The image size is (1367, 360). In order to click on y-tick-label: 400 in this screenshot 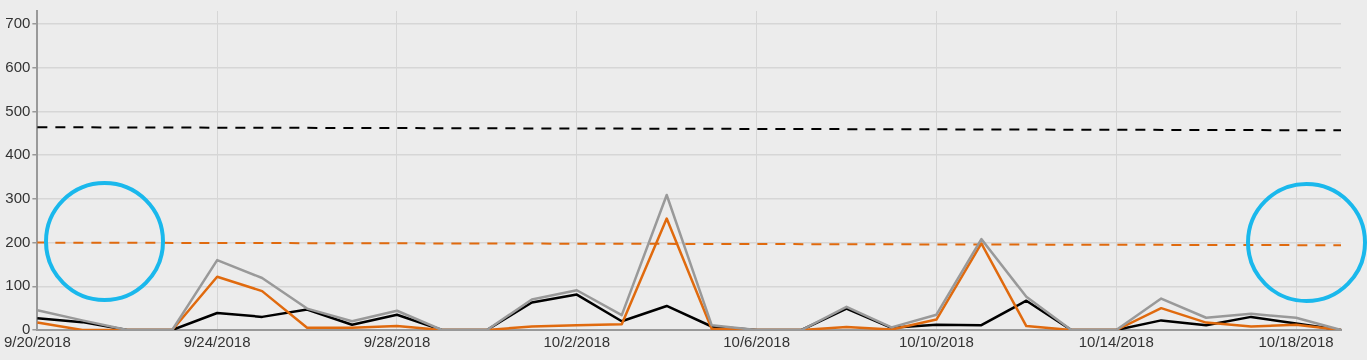, I will do `click(18, 154)`.